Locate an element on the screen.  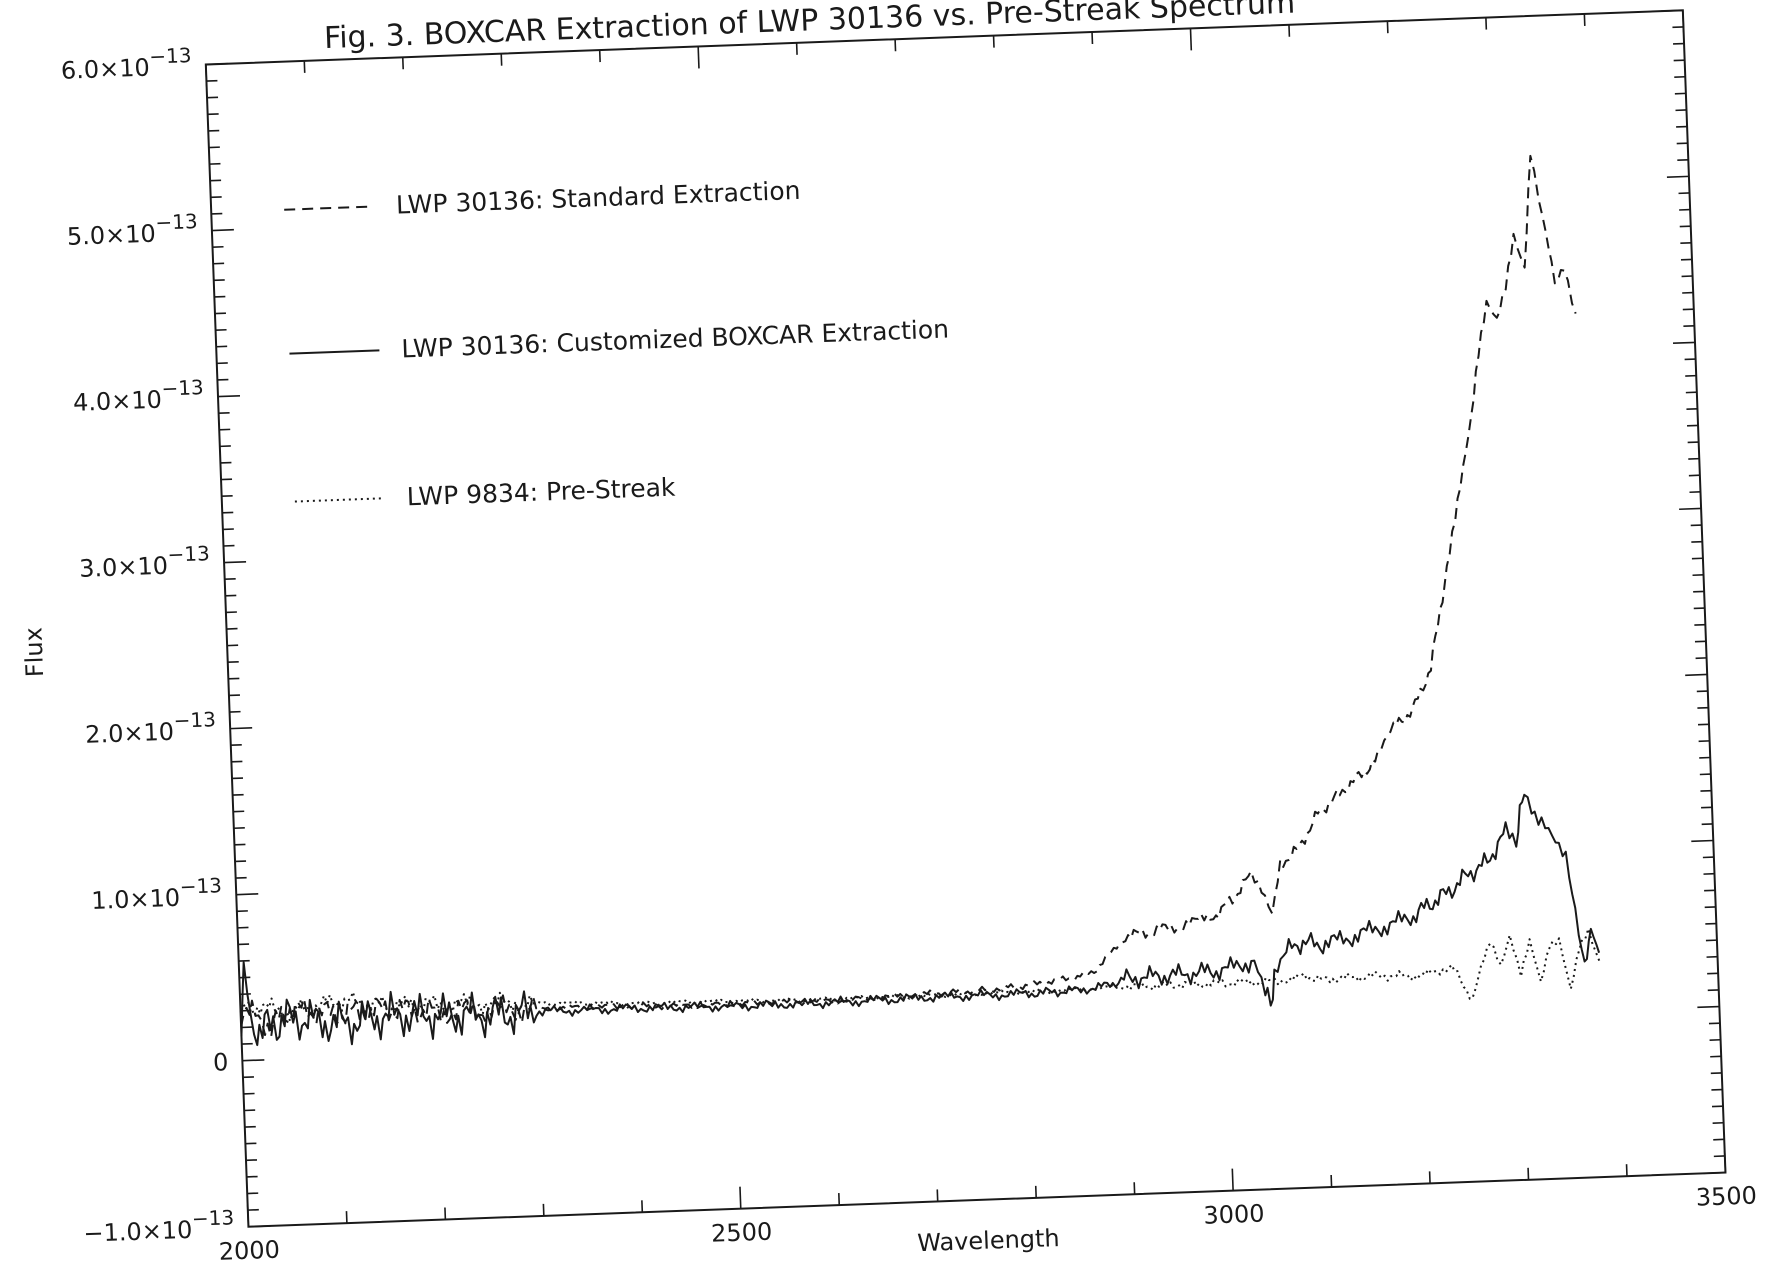
y-tick-label: 0 is located at coordinates (221, 1062).